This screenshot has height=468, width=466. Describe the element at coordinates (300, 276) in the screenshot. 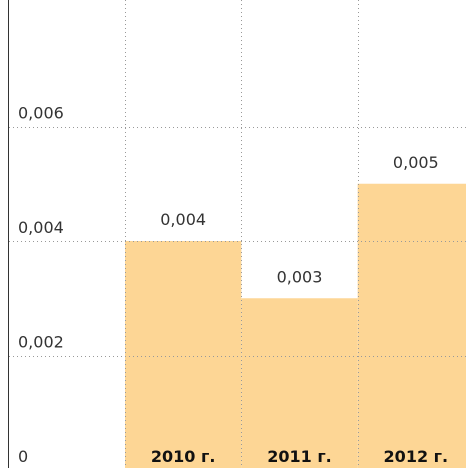

I see `value-label: 0,003` at that location.